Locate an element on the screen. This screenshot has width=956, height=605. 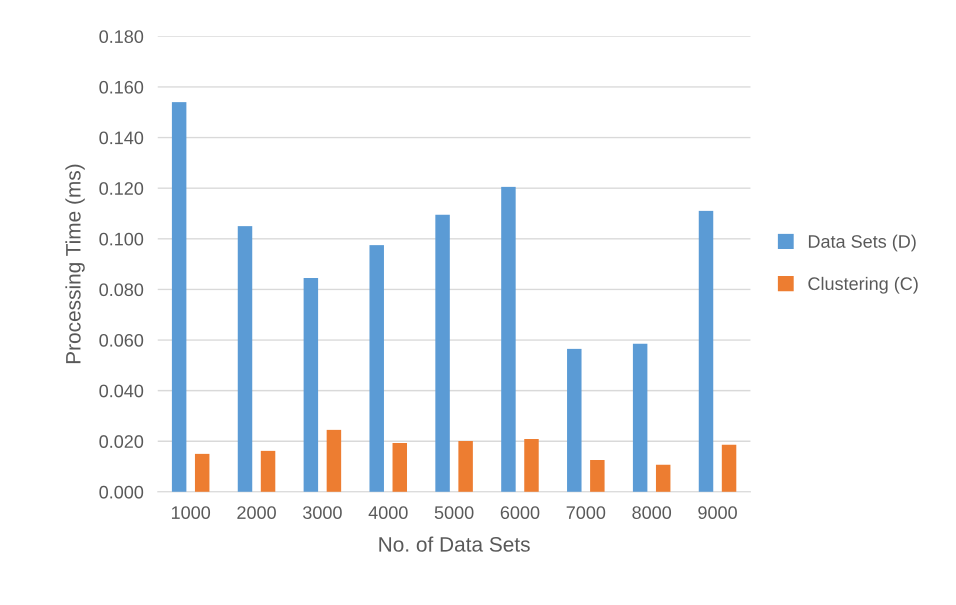
x-tick-label: 8000 is located at coordinates (652, 513).